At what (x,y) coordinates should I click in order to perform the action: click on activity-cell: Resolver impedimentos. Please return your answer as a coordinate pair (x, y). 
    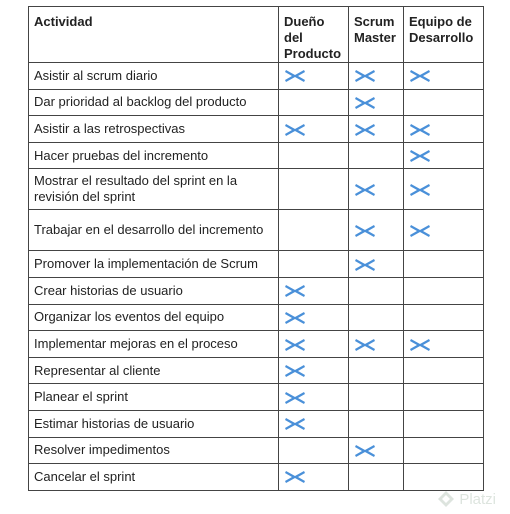
    Looking at the image, I should click on (153, 450).